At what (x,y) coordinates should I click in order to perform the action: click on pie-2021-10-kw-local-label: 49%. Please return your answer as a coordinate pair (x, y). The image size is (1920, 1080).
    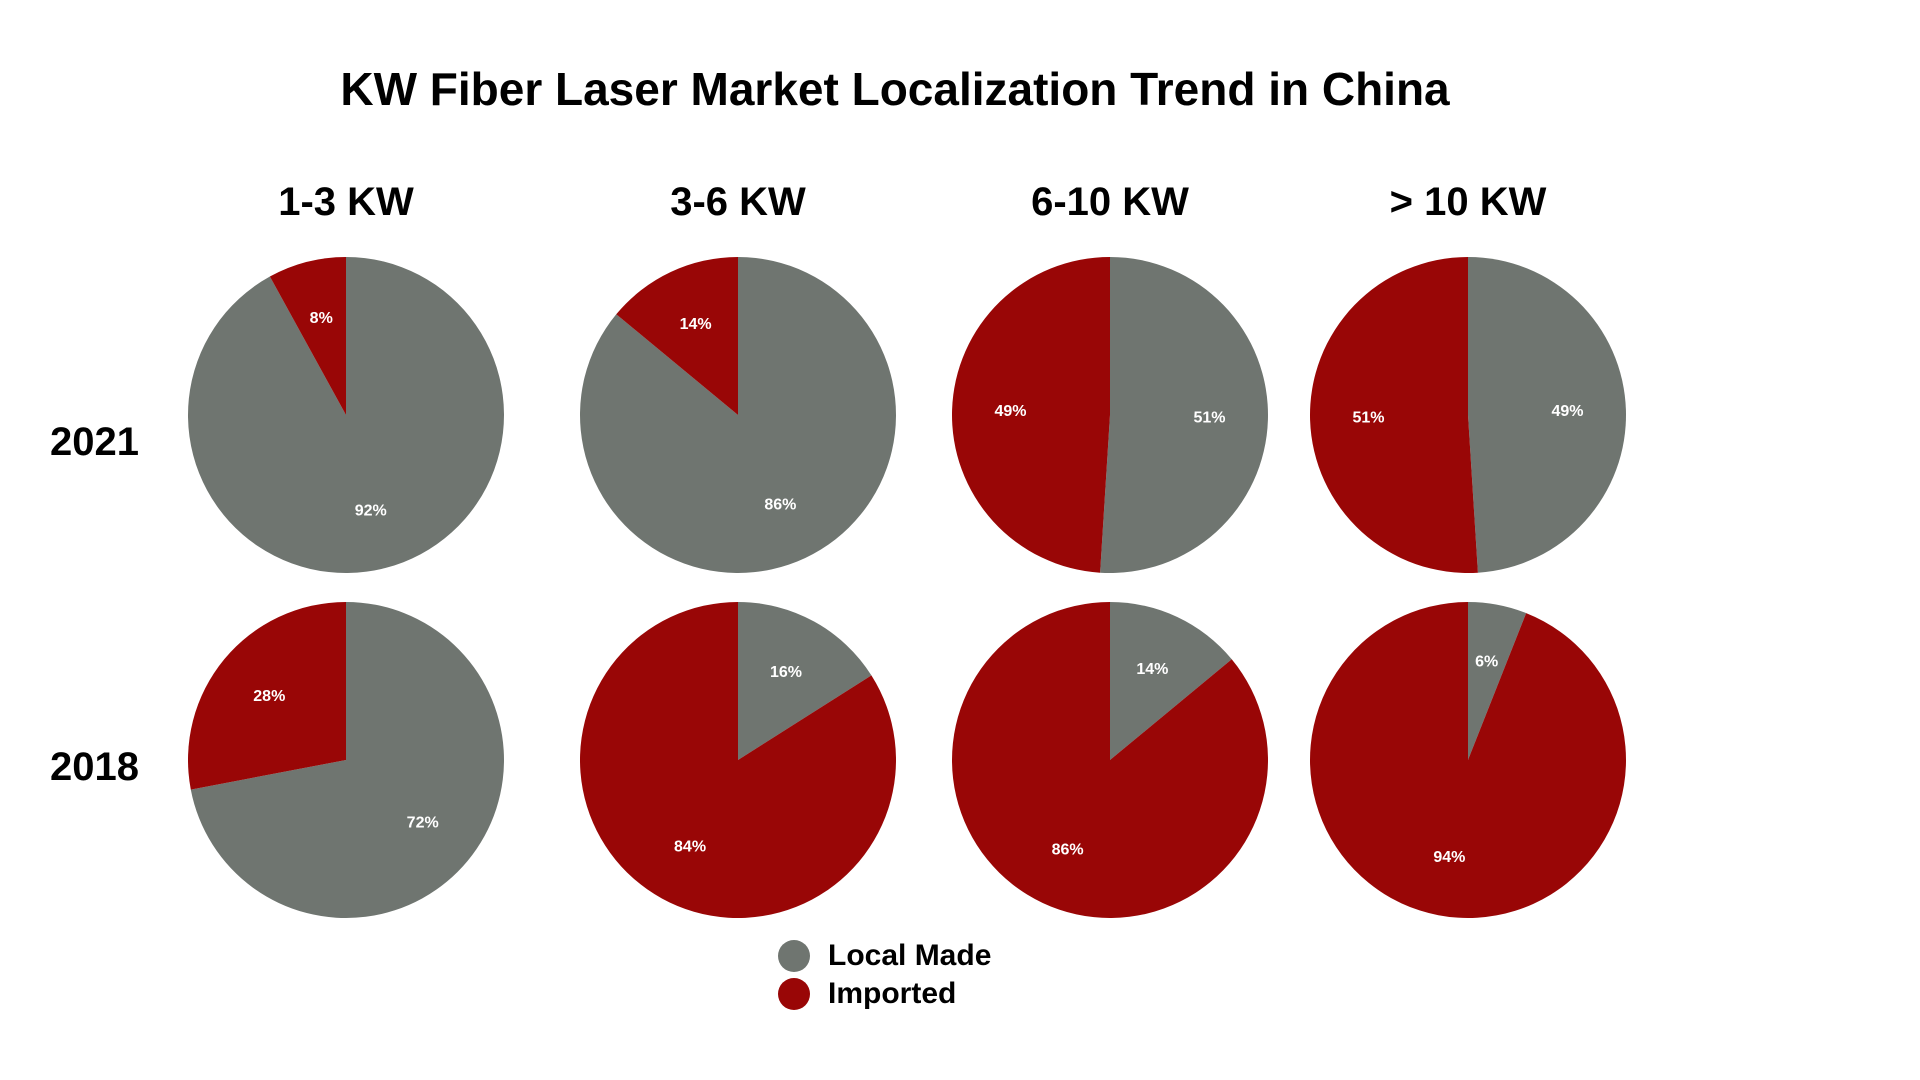
    Looking at the image, I should click on (1567, 411).